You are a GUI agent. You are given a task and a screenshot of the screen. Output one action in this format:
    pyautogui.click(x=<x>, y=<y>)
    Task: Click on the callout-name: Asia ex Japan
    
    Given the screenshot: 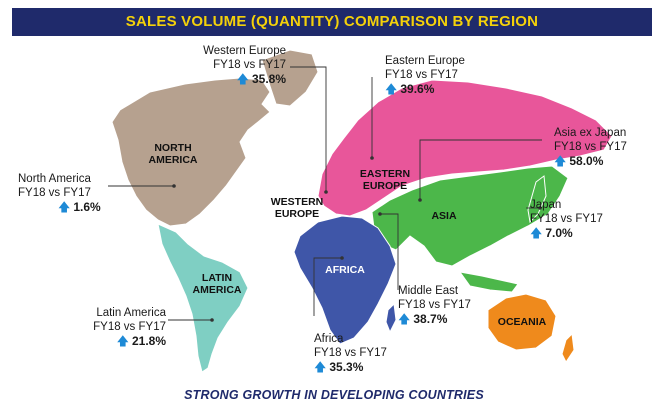 What is the action you would take?
    pyautogui.click(x=590, y=133)
    